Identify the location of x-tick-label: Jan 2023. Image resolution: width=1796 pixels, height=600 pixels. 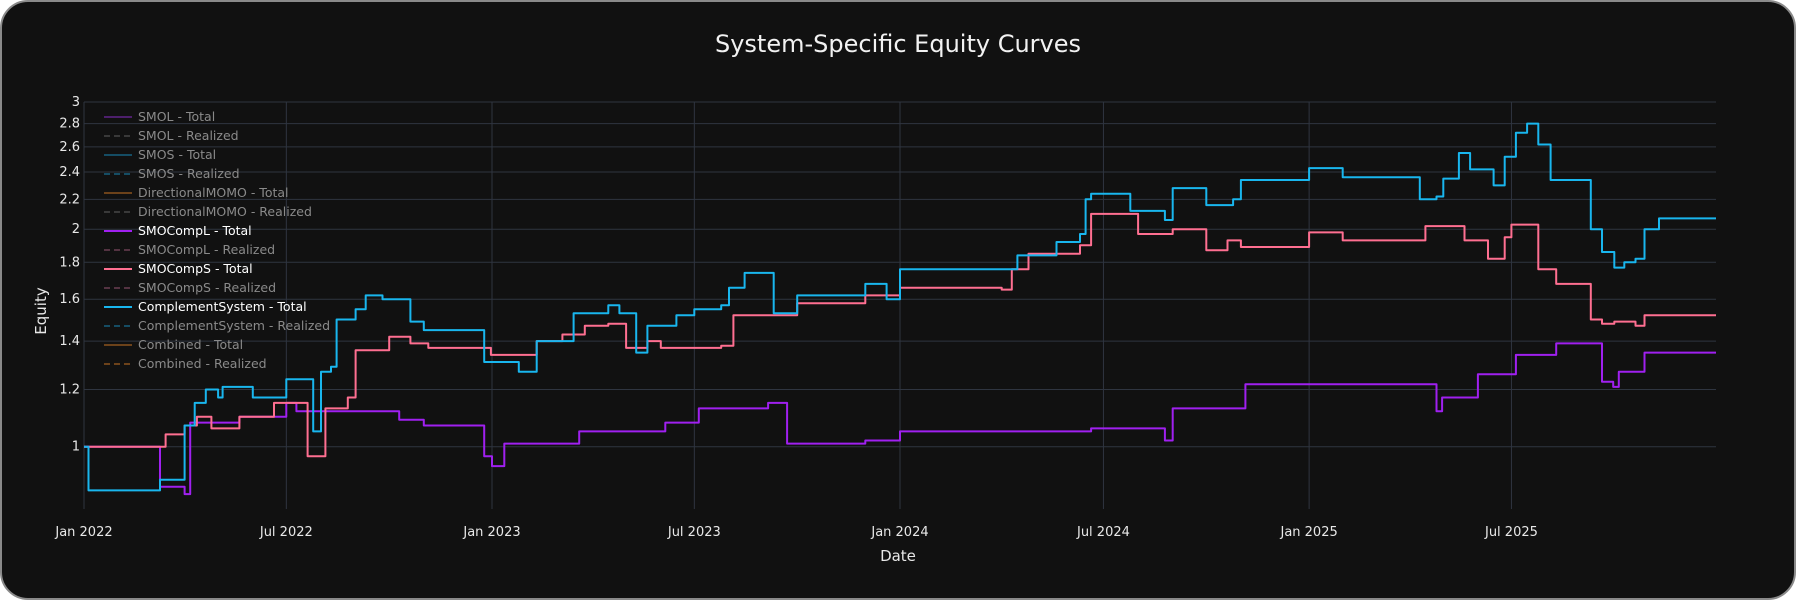
(491, 532).